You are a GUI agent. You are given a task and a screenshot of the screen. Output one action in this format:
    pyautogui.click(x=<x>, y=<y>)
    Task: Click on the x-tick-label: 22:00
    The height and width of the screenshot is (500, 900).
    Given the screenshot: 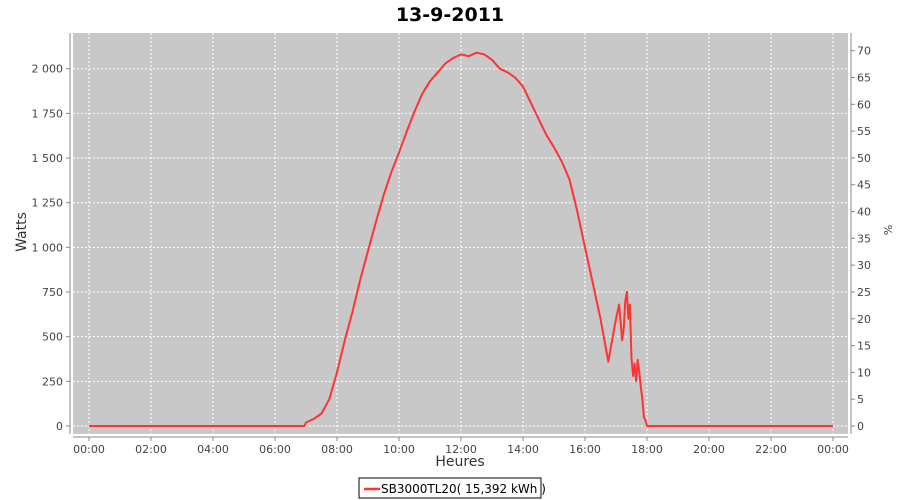 What is the action you would take?
    pyautogui.click(x=771, y=449)
    